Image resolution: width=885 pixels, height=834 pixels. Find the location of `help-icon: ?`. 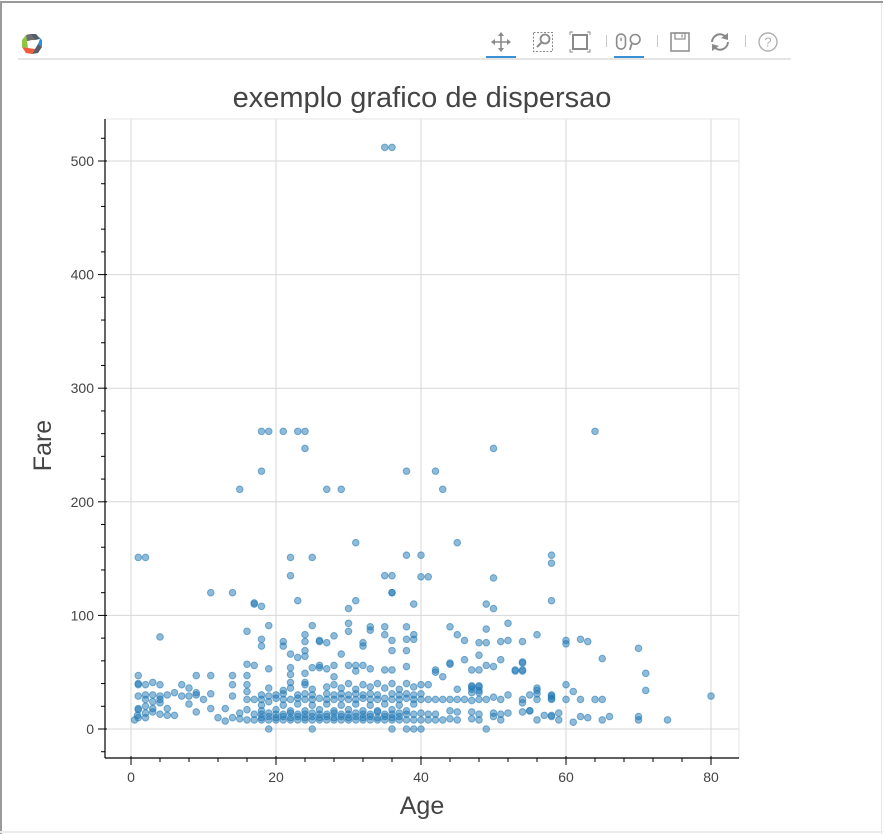

help-icon: ? is located at coordinates (768, 42).